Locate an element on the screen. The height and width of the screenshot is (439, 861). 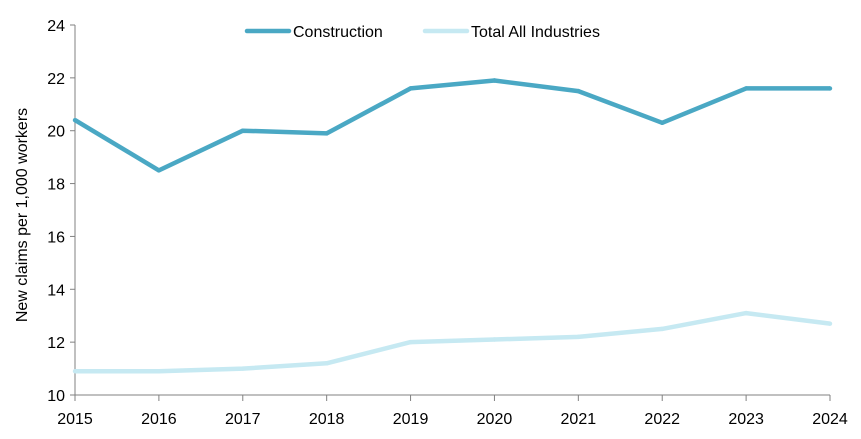
legend-item: Construction is located at coordinates (313, 32).